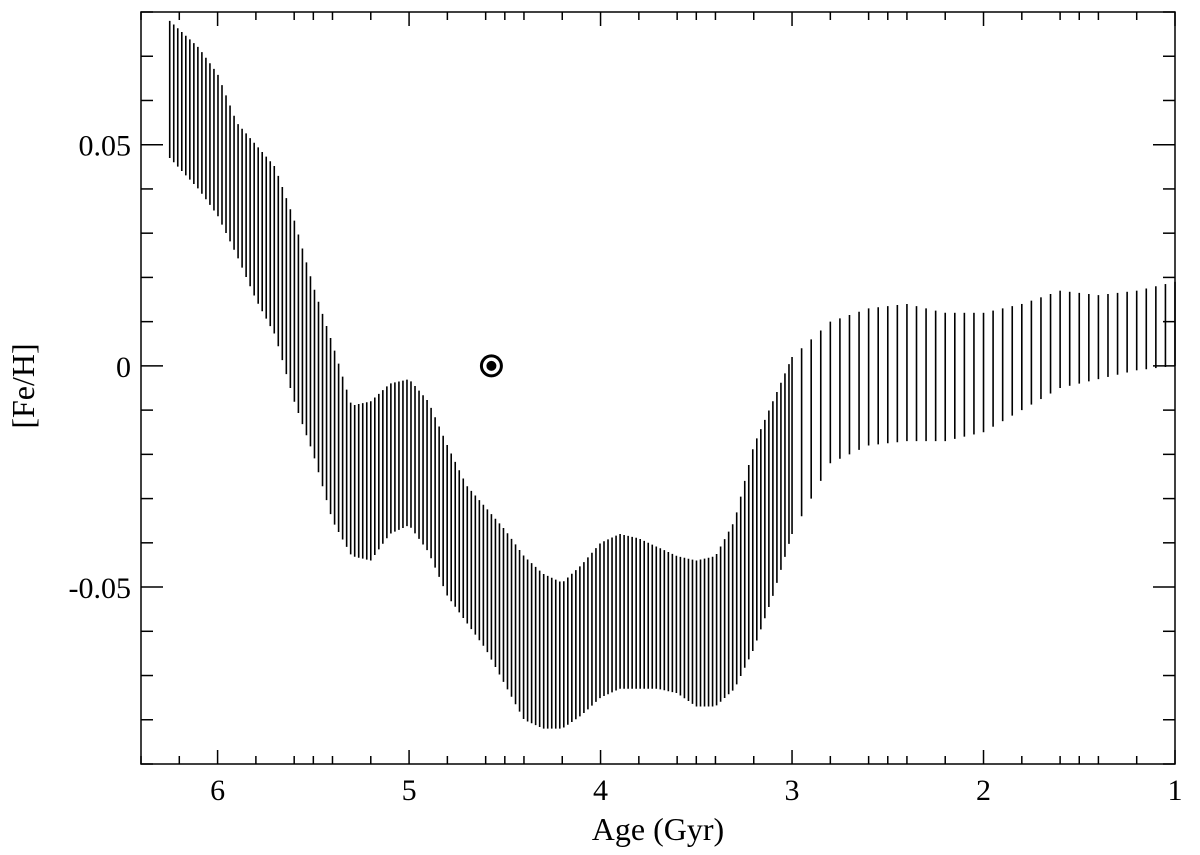 The width and height of the screenshot is (1200, 855). What do you see at coordinates (123, 367) in the screenshot?
I see `y-tick-label: 0` at bounding box center [123, 367].